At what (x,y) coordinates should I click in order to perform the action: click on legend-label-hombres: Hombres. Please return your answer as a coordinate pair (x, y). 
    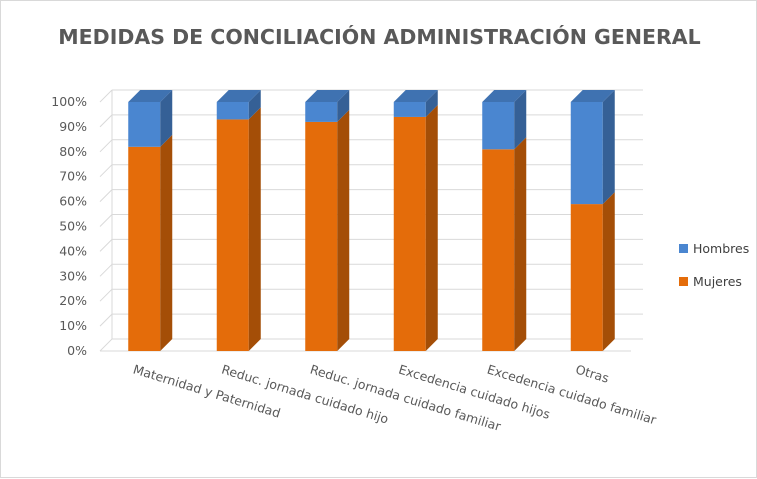
    Looking at the image, I should click on (721, 248).